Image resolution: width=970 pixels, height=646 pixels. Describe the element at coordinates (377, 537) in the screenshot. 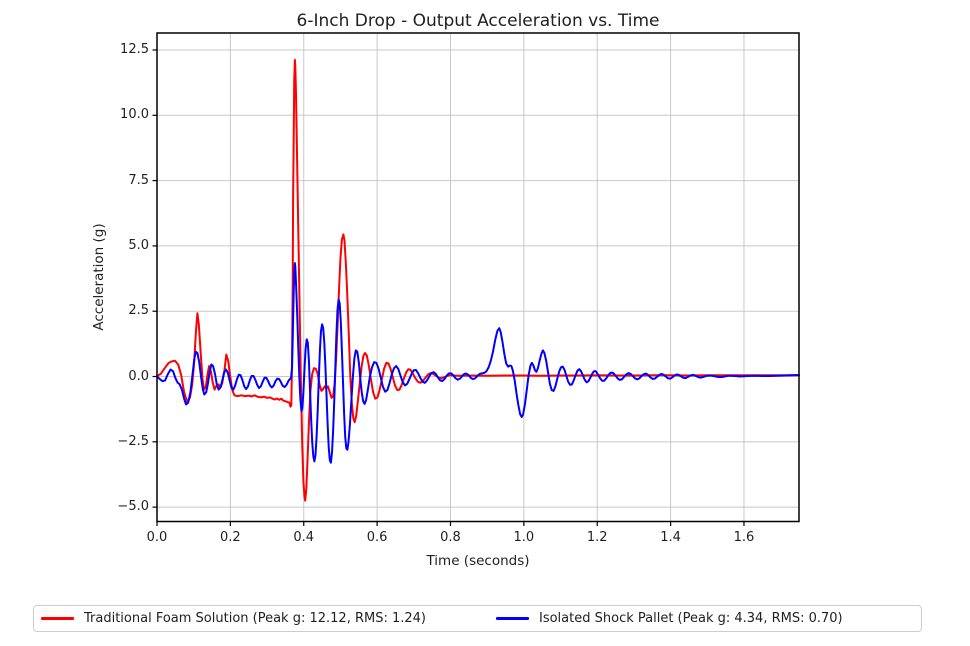

I see `x-tick-label: 0.6` at that location.